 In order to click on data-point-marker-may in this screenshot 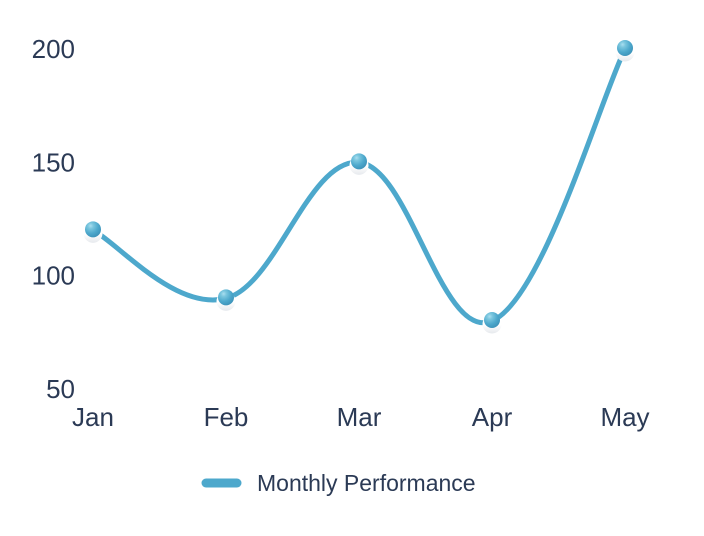, I will do `click(625, 51)`.